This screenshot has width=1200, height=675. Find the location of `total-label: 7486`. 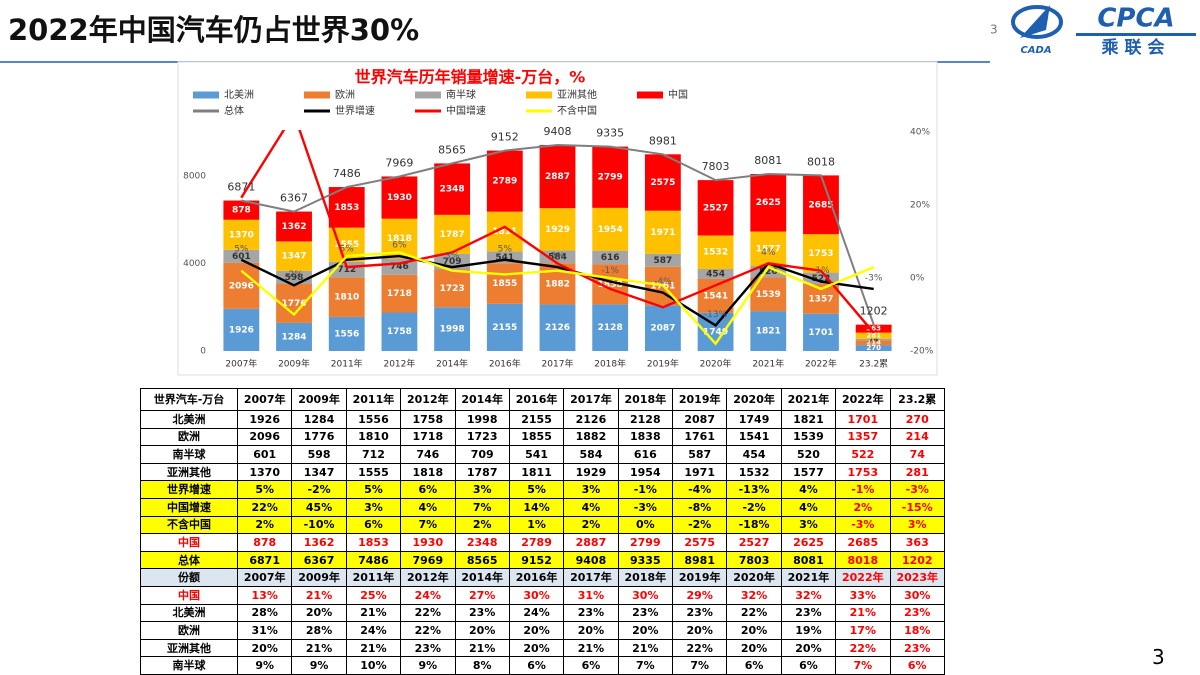

total-label: 7486 is located at coordinates (347, 173).